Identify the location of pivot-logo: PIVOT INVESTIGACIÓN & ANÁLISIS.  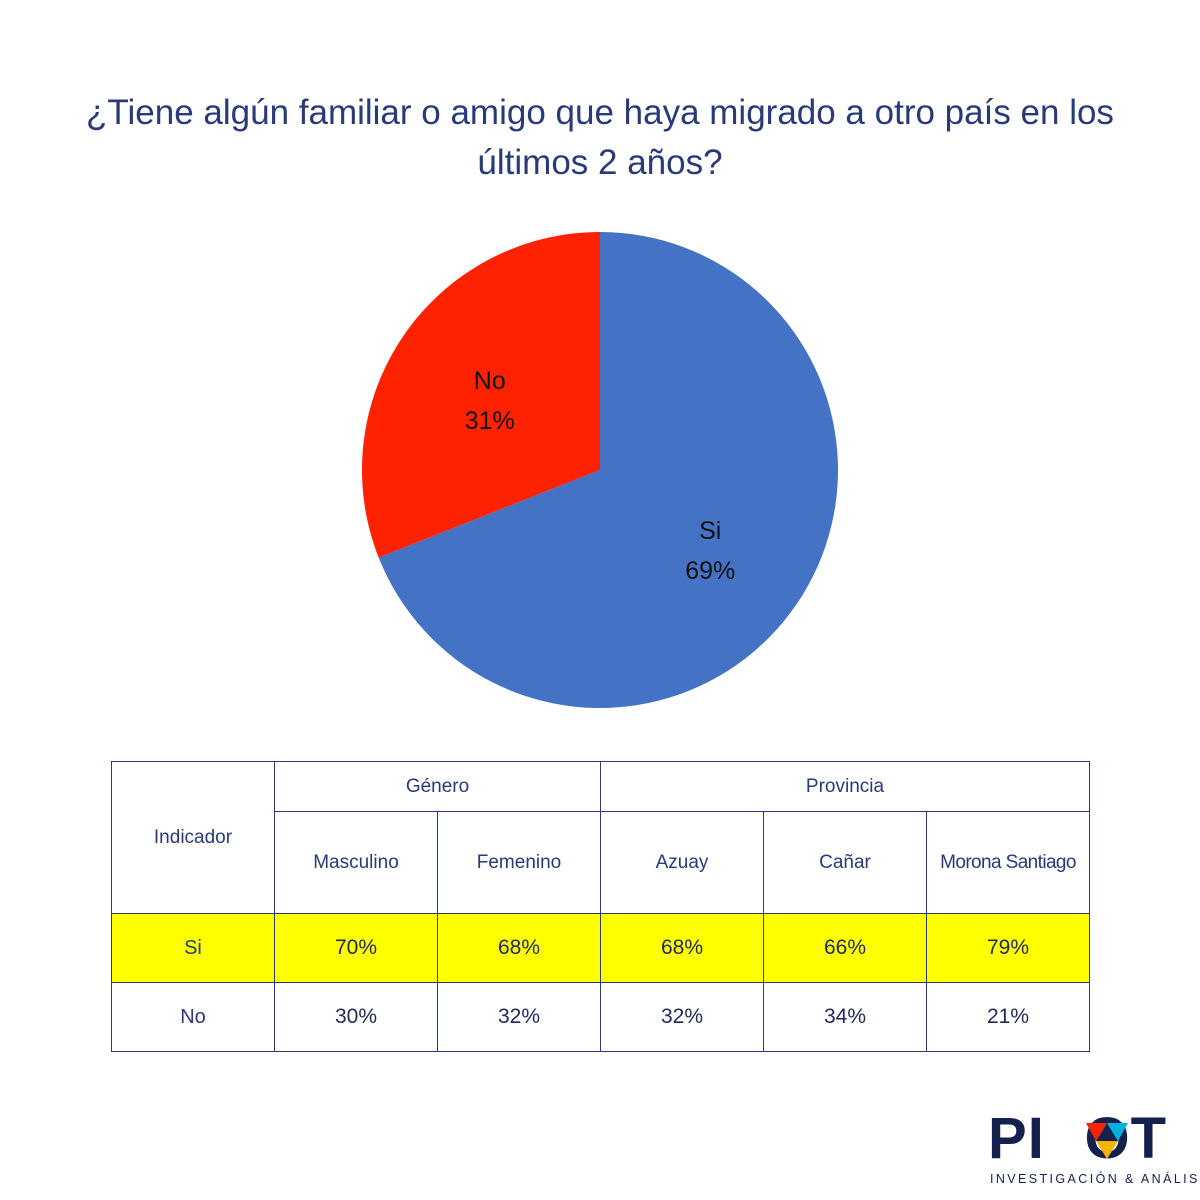
(1094, 1150).